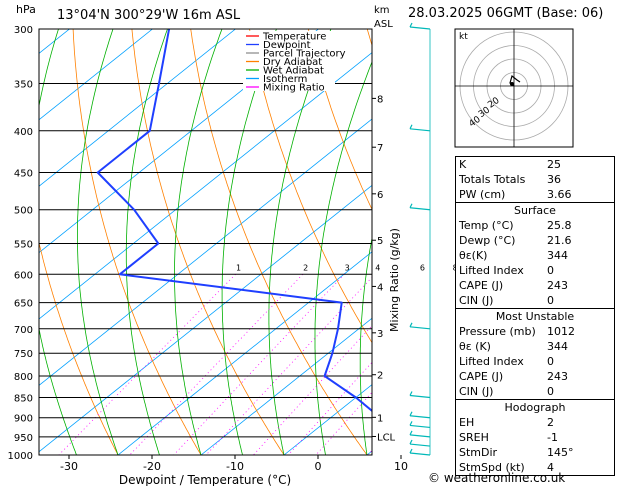  Describe the element at coordinates (515, 225) in the screenshot. I see `surface-row: Temp (°C) 25.8` at that location.